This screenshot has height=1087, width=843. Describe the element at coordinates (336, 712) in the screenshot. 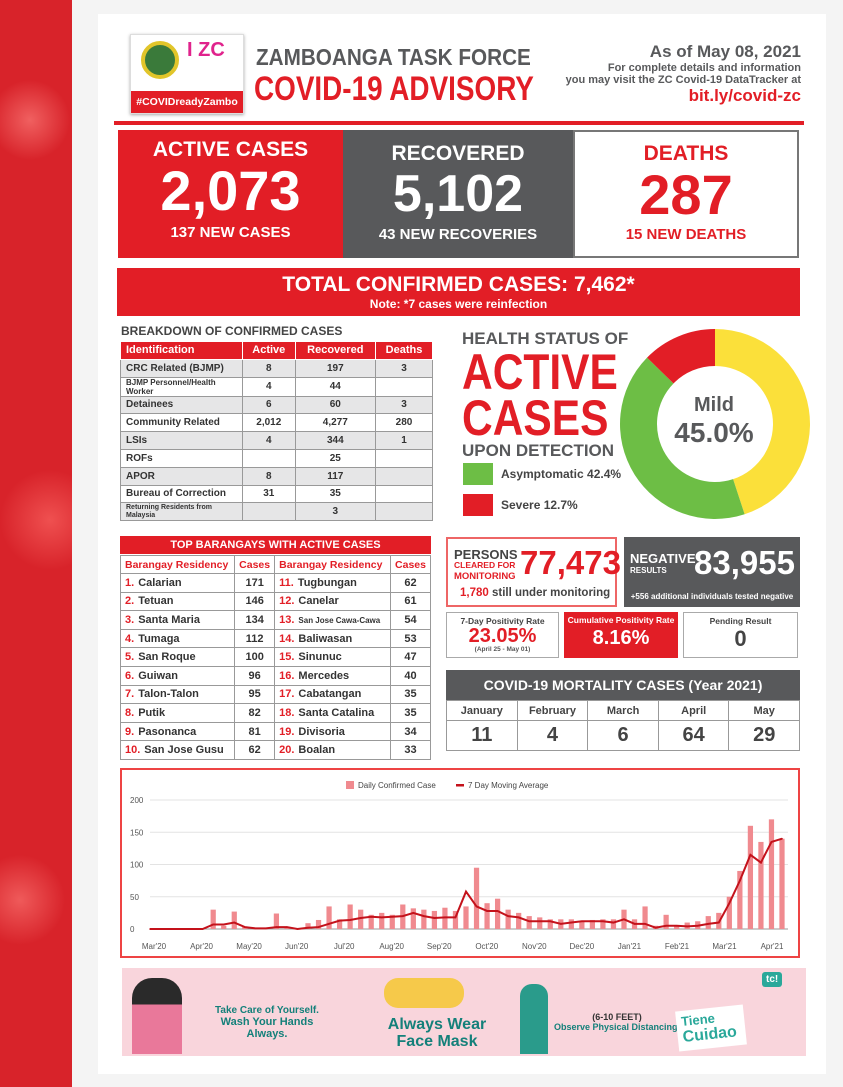

I see `barangay-name: Santa Catalina` at that location.